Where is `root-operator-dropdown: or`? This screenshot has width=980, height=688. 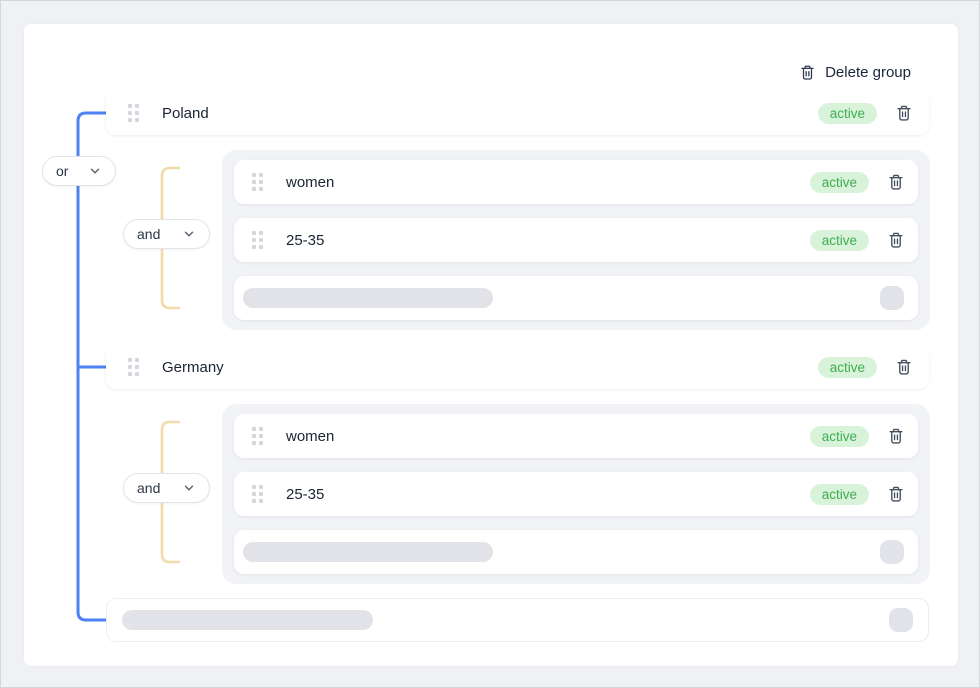
root-operator-dropdown: or is located at coordinates (79, 171).